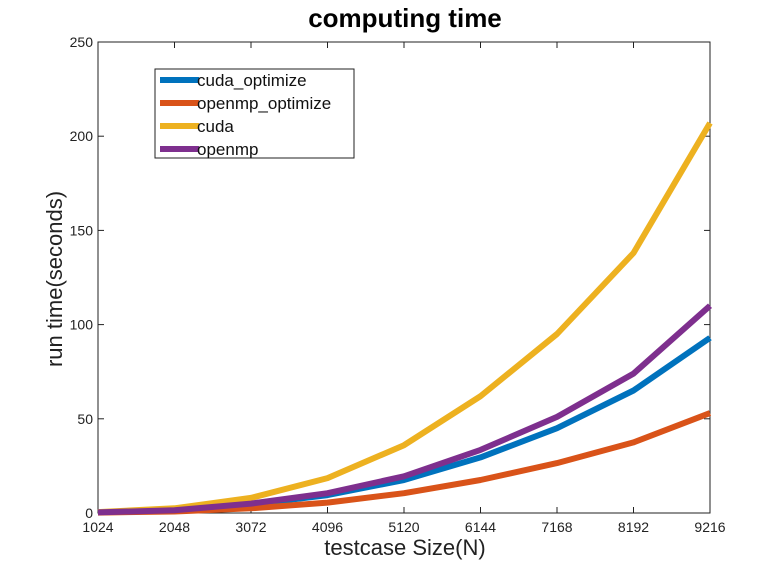 This screenshot has height=576, width=783. Describe the element at coordinates (254, 113) in the screenshot. I see `legend-box` at that location.